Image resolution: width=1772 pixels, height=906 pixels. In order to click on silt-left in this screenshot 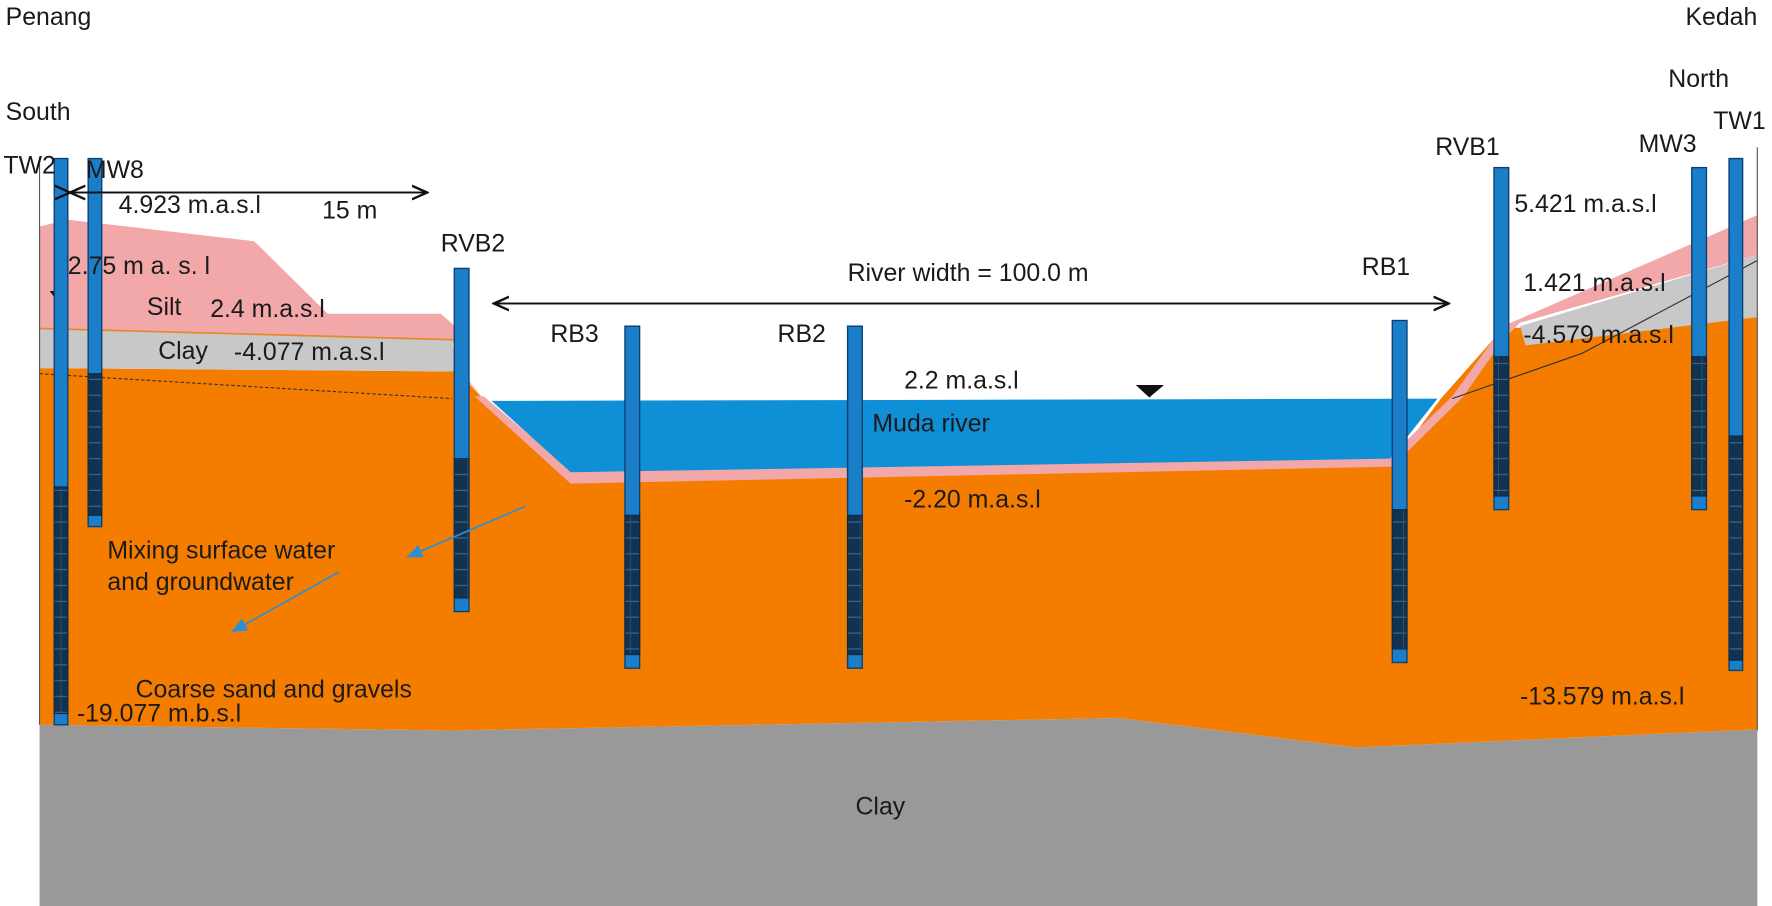, I will do `click(262, 311)`.